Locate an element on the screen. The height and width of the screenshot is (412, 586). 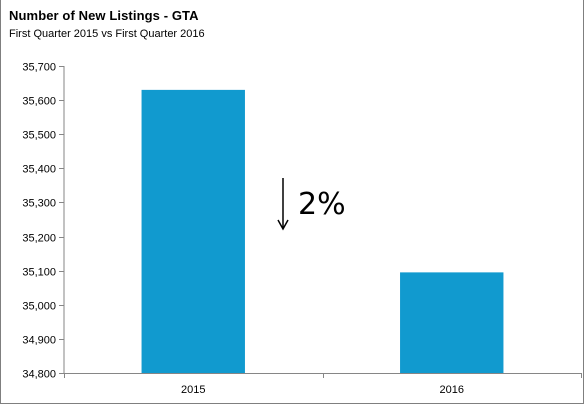
change-annotation: 2% is located at coordinates (311, 204).